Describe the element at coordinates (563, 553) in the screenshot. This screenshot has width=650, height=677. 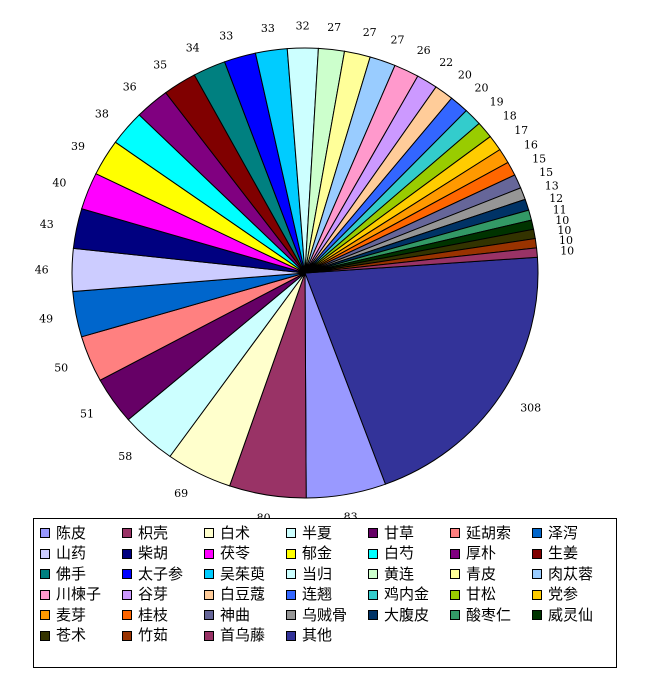
I see `legend-label: 生姜` at that location.